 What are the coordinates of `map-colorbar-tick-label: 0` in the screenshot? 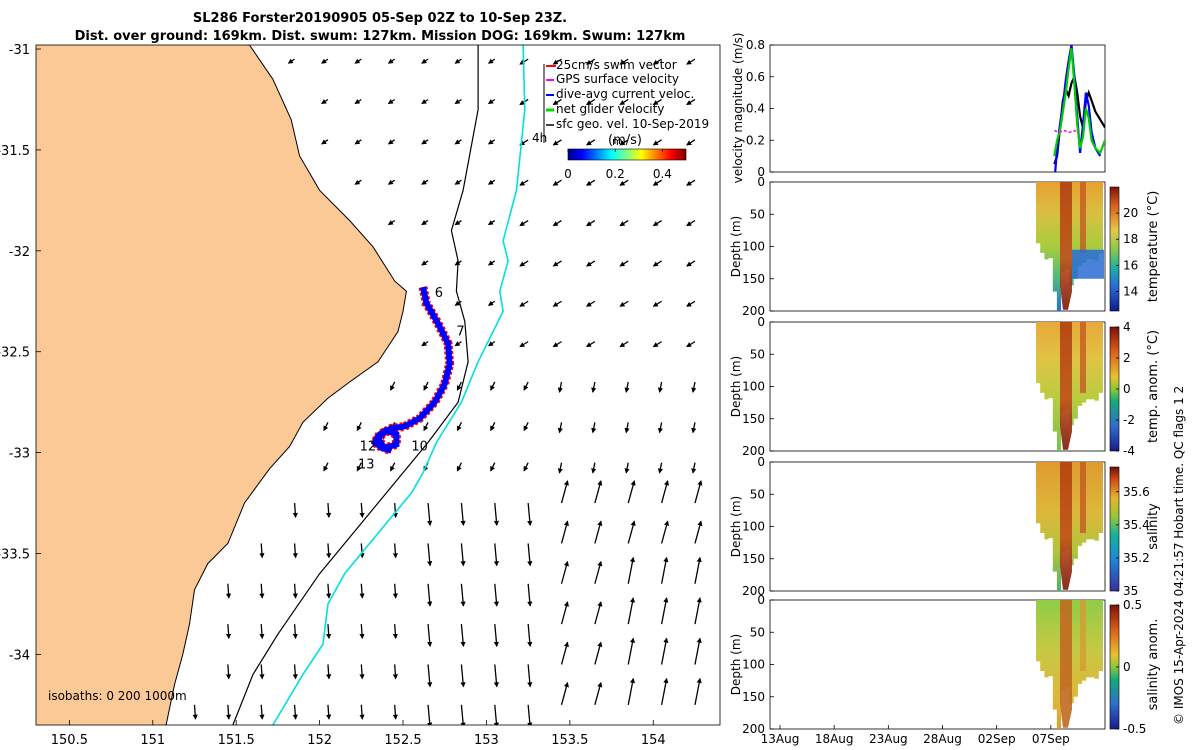 It's located at (568, 174).